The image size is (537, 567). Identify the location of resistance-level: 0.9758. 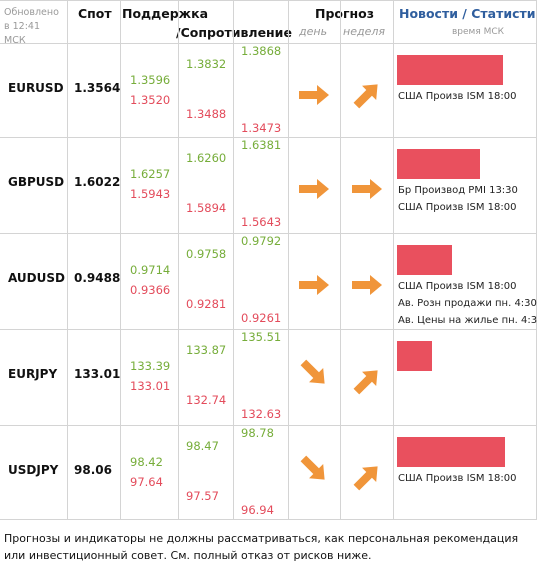
(206, 254).